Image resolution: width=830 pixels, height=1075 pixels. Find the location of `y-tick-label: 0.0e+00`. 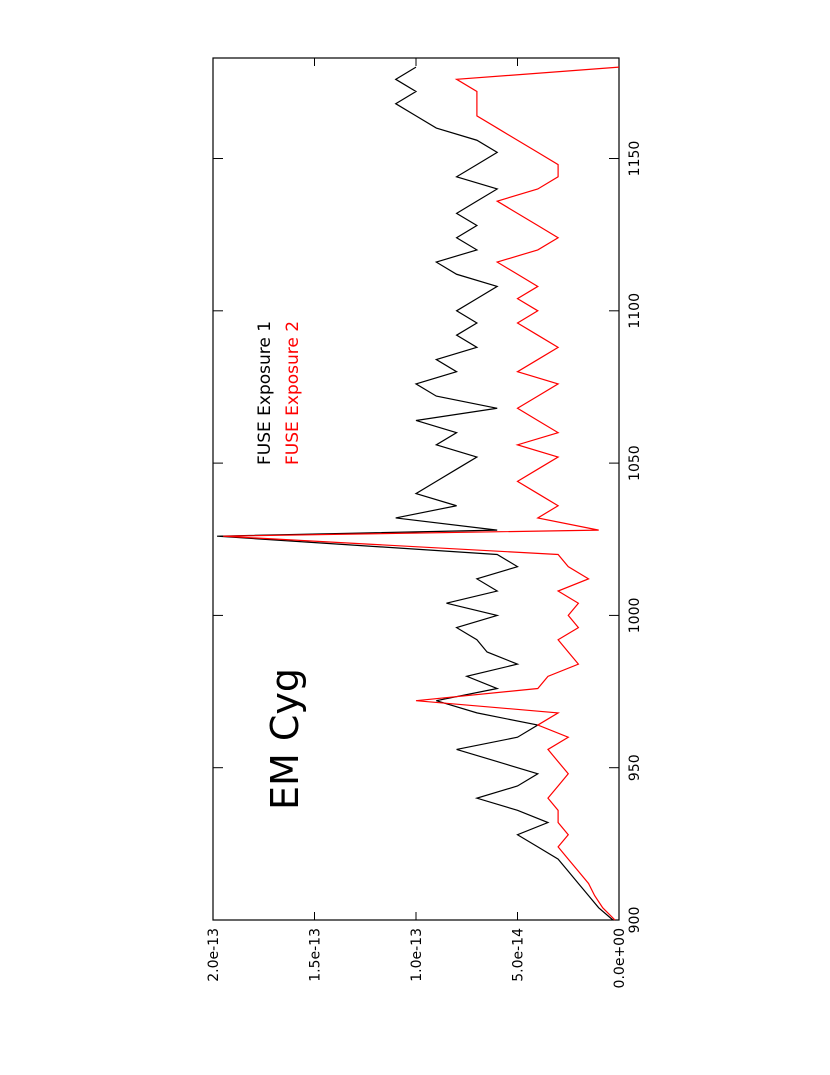

y-tick-label: 0.0e+00 is located at coordinates (620, 958).